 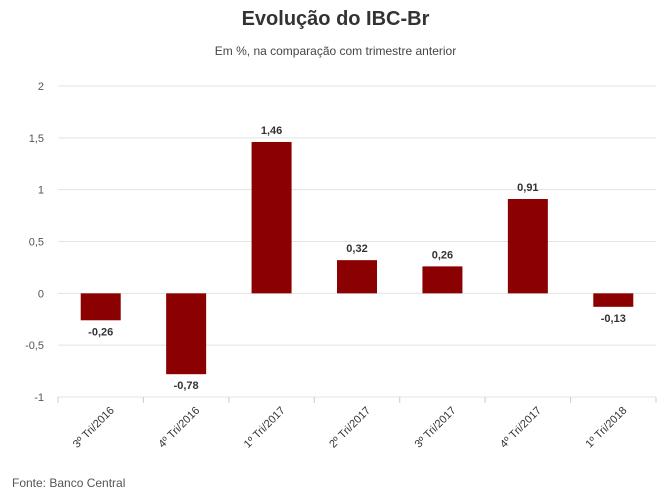 What do you see at coordinates (39, 398) in the screenshot?
I see `y-tick-label: -1` at bounding box center [39, 398].